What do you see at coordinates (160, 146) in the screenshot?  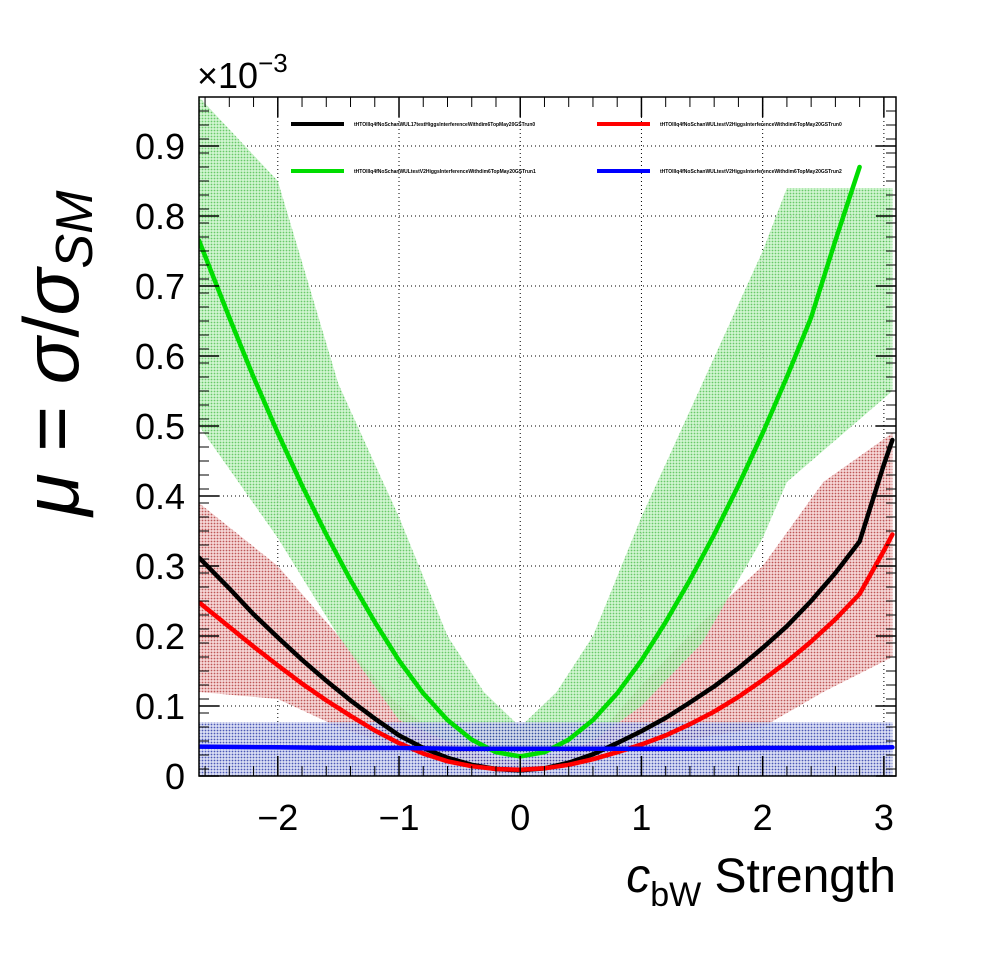 I see `y-tick-label: 0.9` at bounding box center [160, 146].